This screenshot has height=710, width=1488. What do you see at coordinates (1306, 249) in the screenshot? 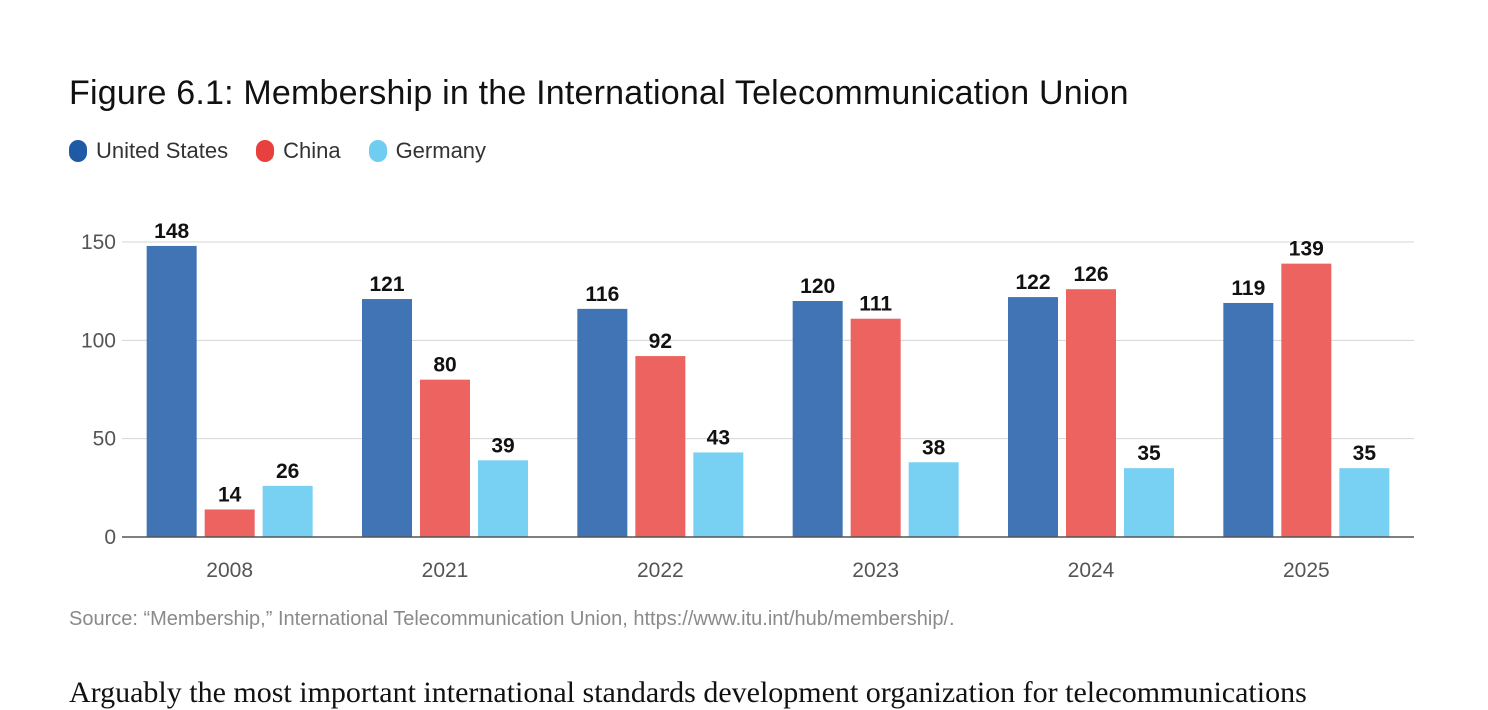
I see `data-label-china-2025: 139` at bounding box center [1306, 249].